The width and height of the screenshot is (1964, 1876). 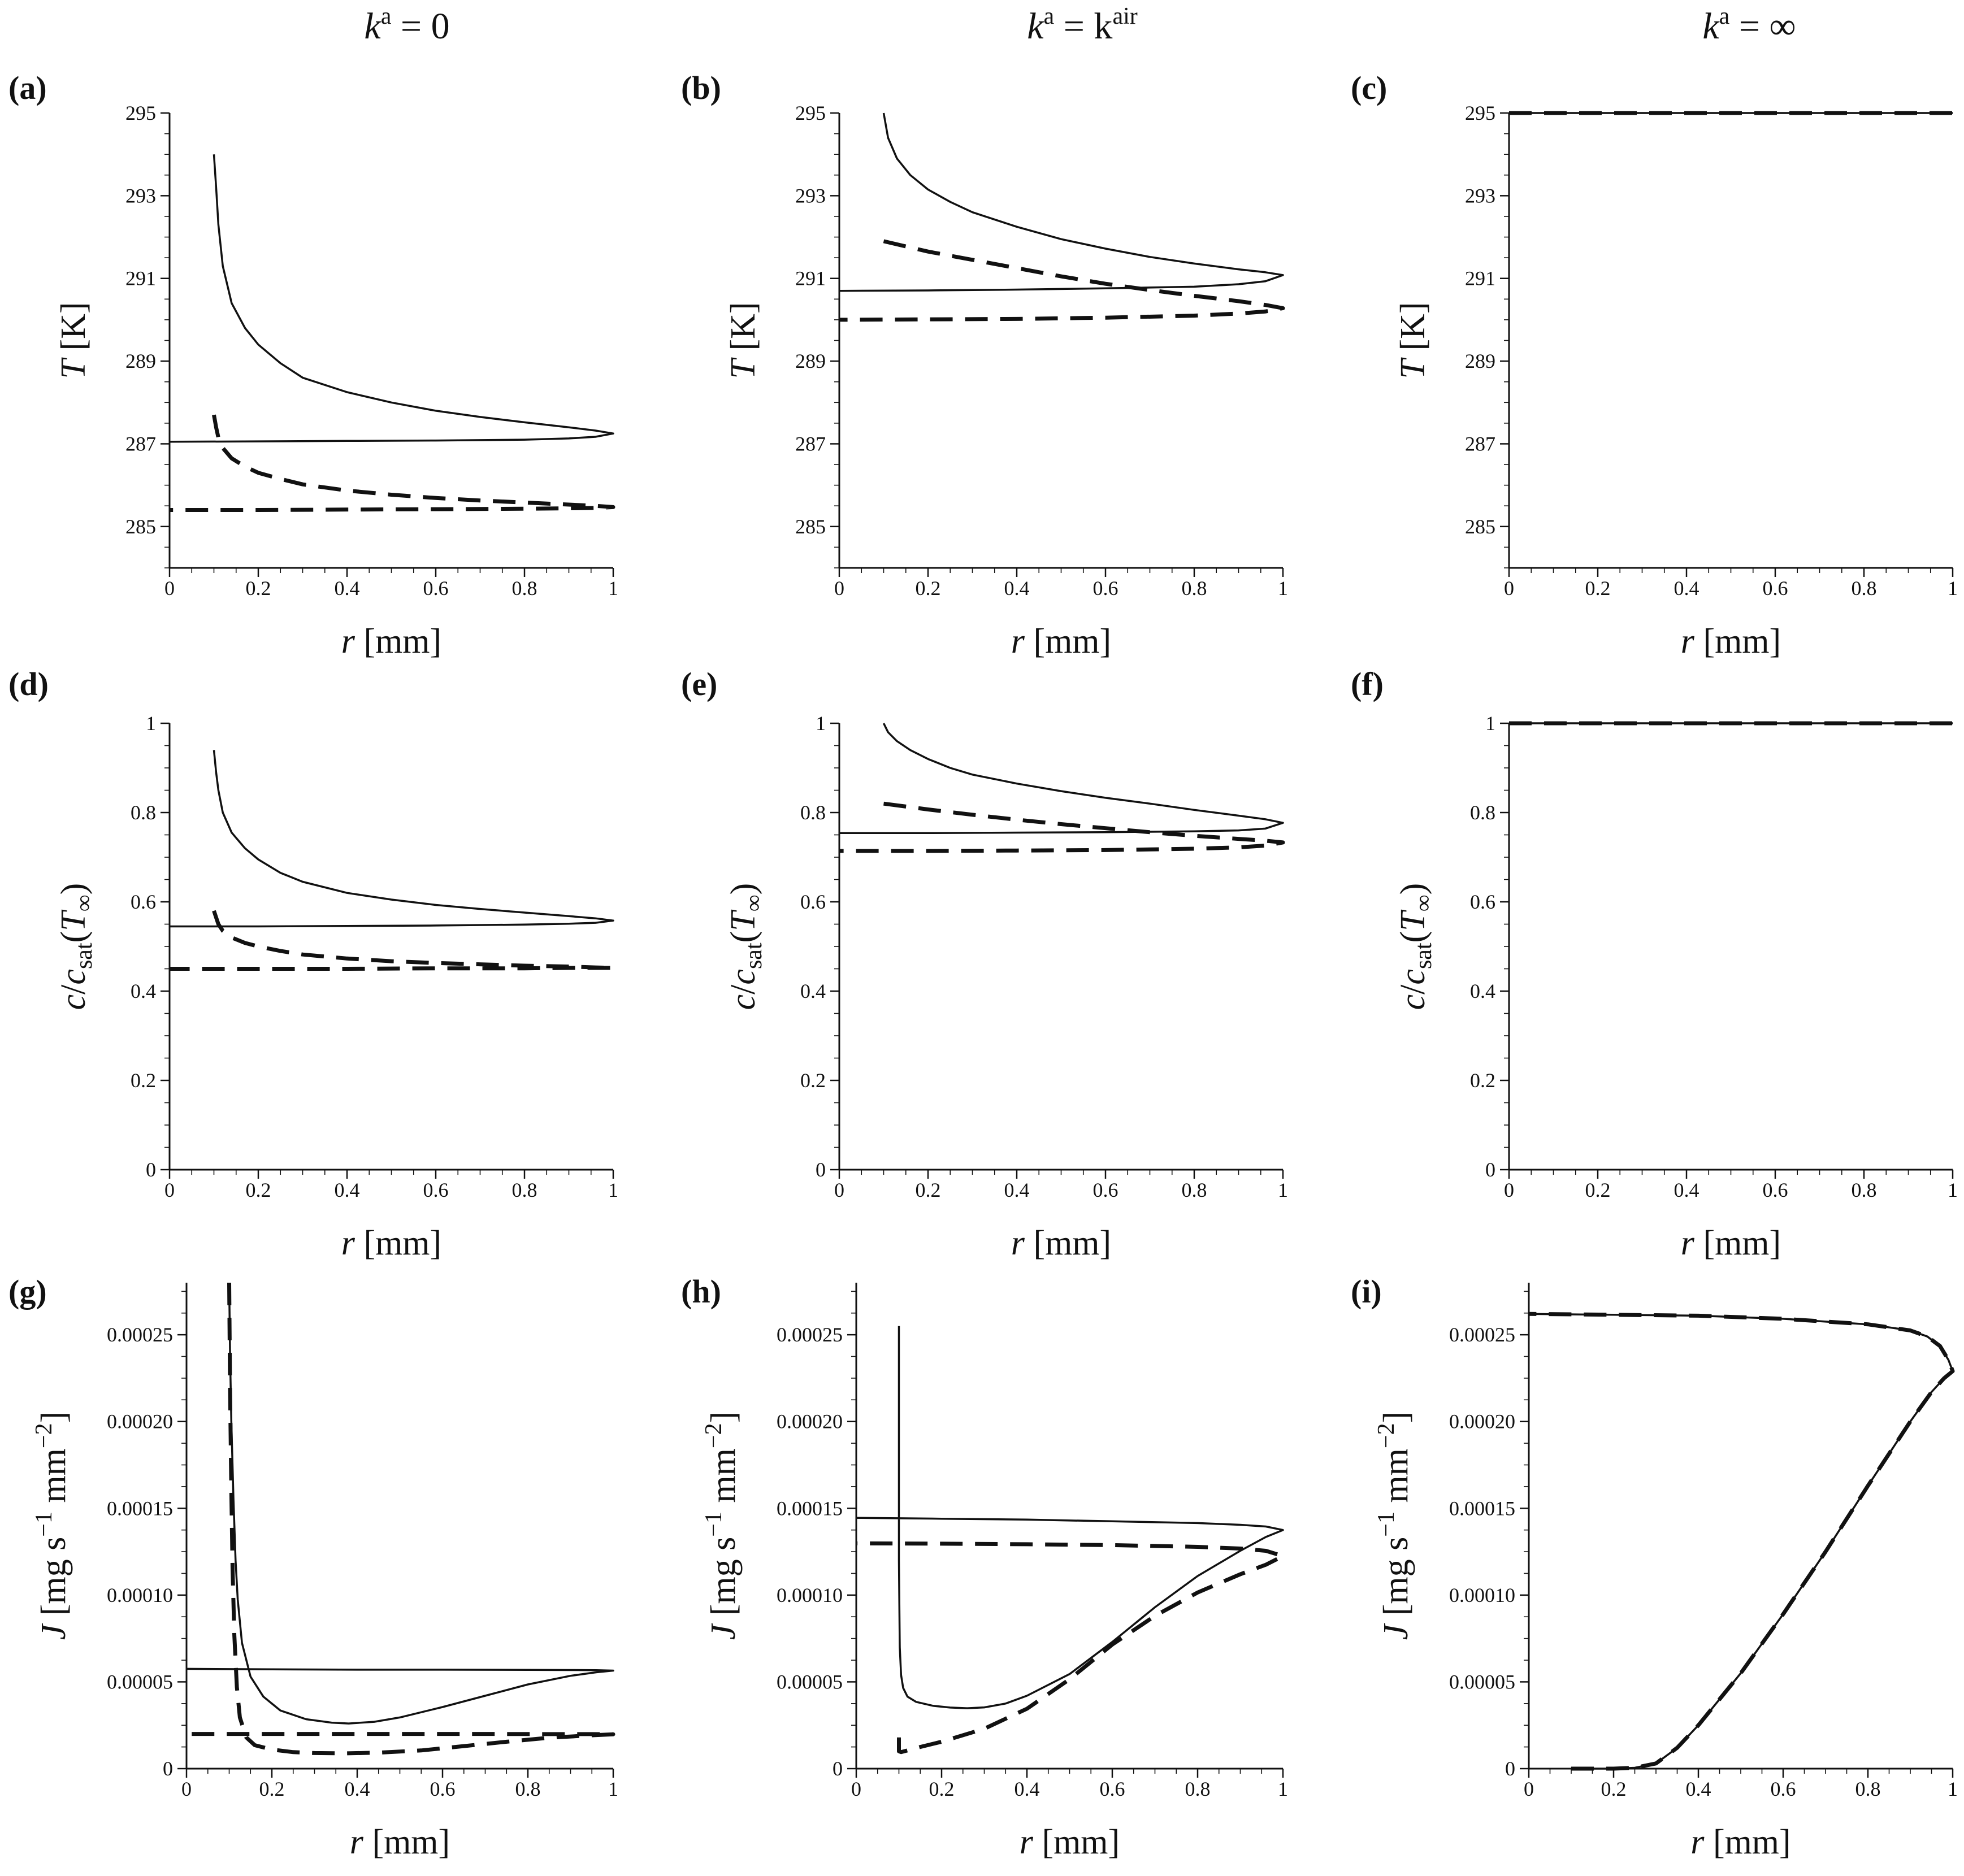 I want to click on series-dashed-a, so click(x=392, y=463).